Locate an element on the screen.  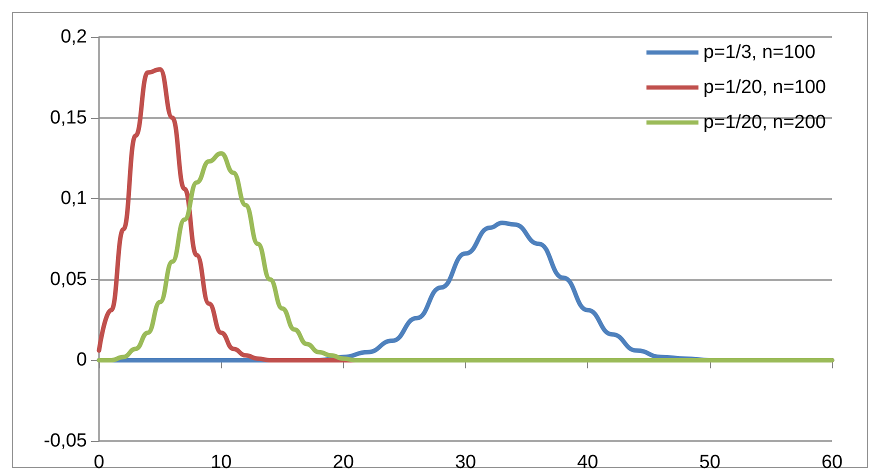
legend-label: p=1/20, n=200 is located at coordinates (764, 122).